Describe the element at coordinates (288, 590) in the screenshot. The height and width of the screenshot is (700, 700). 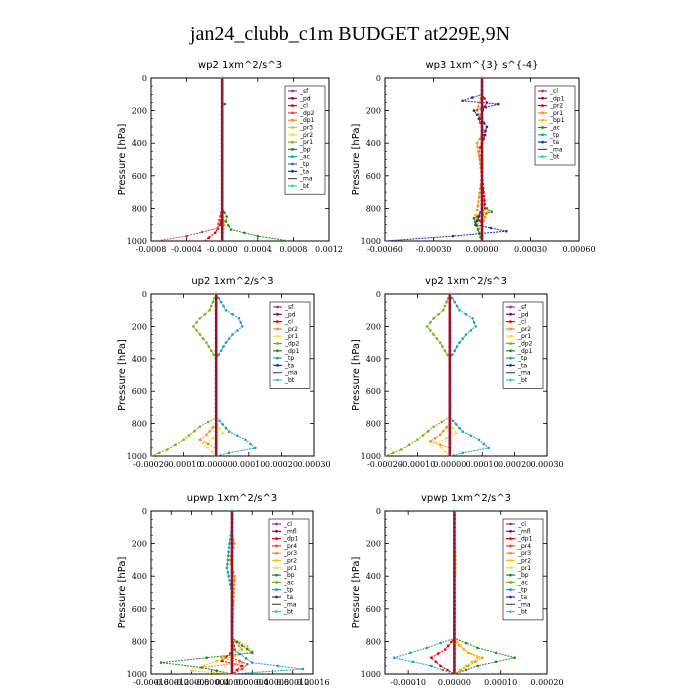
I see `legend-entry-label: _tp` at that location.